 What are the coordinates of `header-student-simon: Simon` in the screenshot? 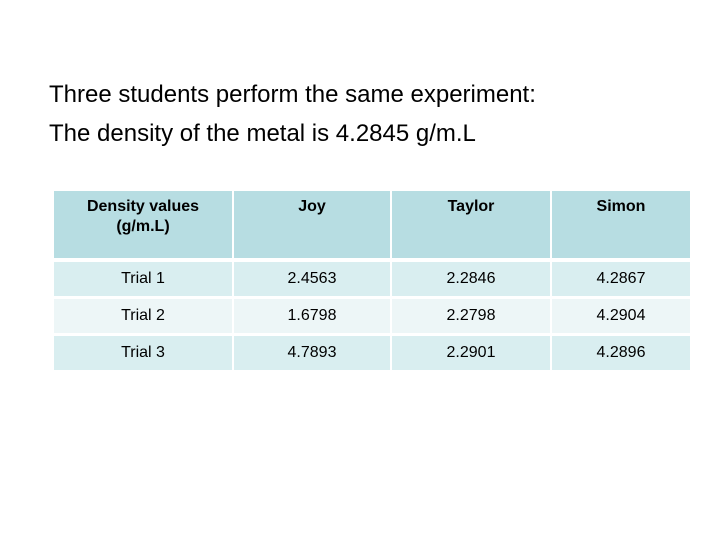 It's located at (621, 226).